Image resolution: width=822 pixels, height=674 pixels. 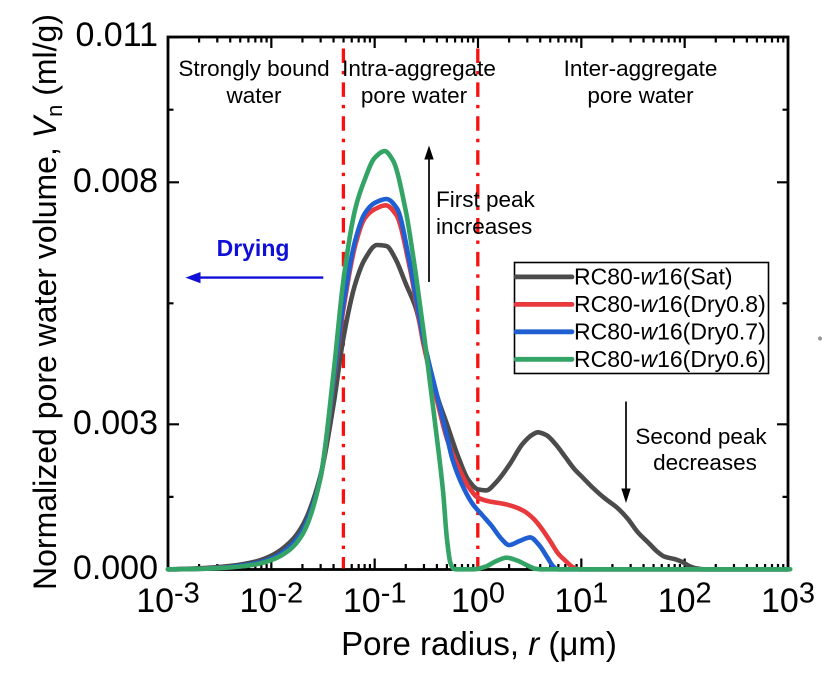 I want to click on svg-text: Drying, so click(x=253, y=248).